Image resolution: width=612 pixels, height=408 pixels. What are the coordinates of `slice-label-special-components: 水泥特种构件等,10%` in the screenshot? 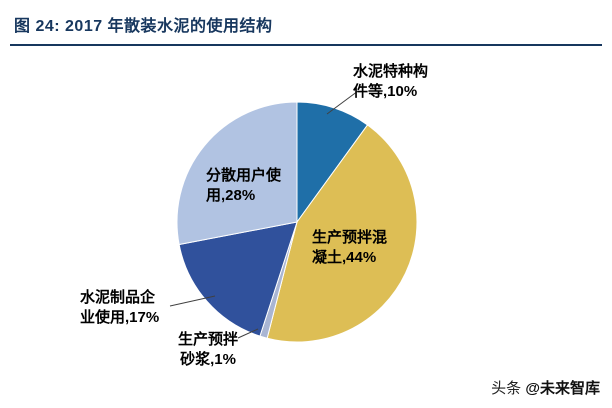 It's located at (391, 82).